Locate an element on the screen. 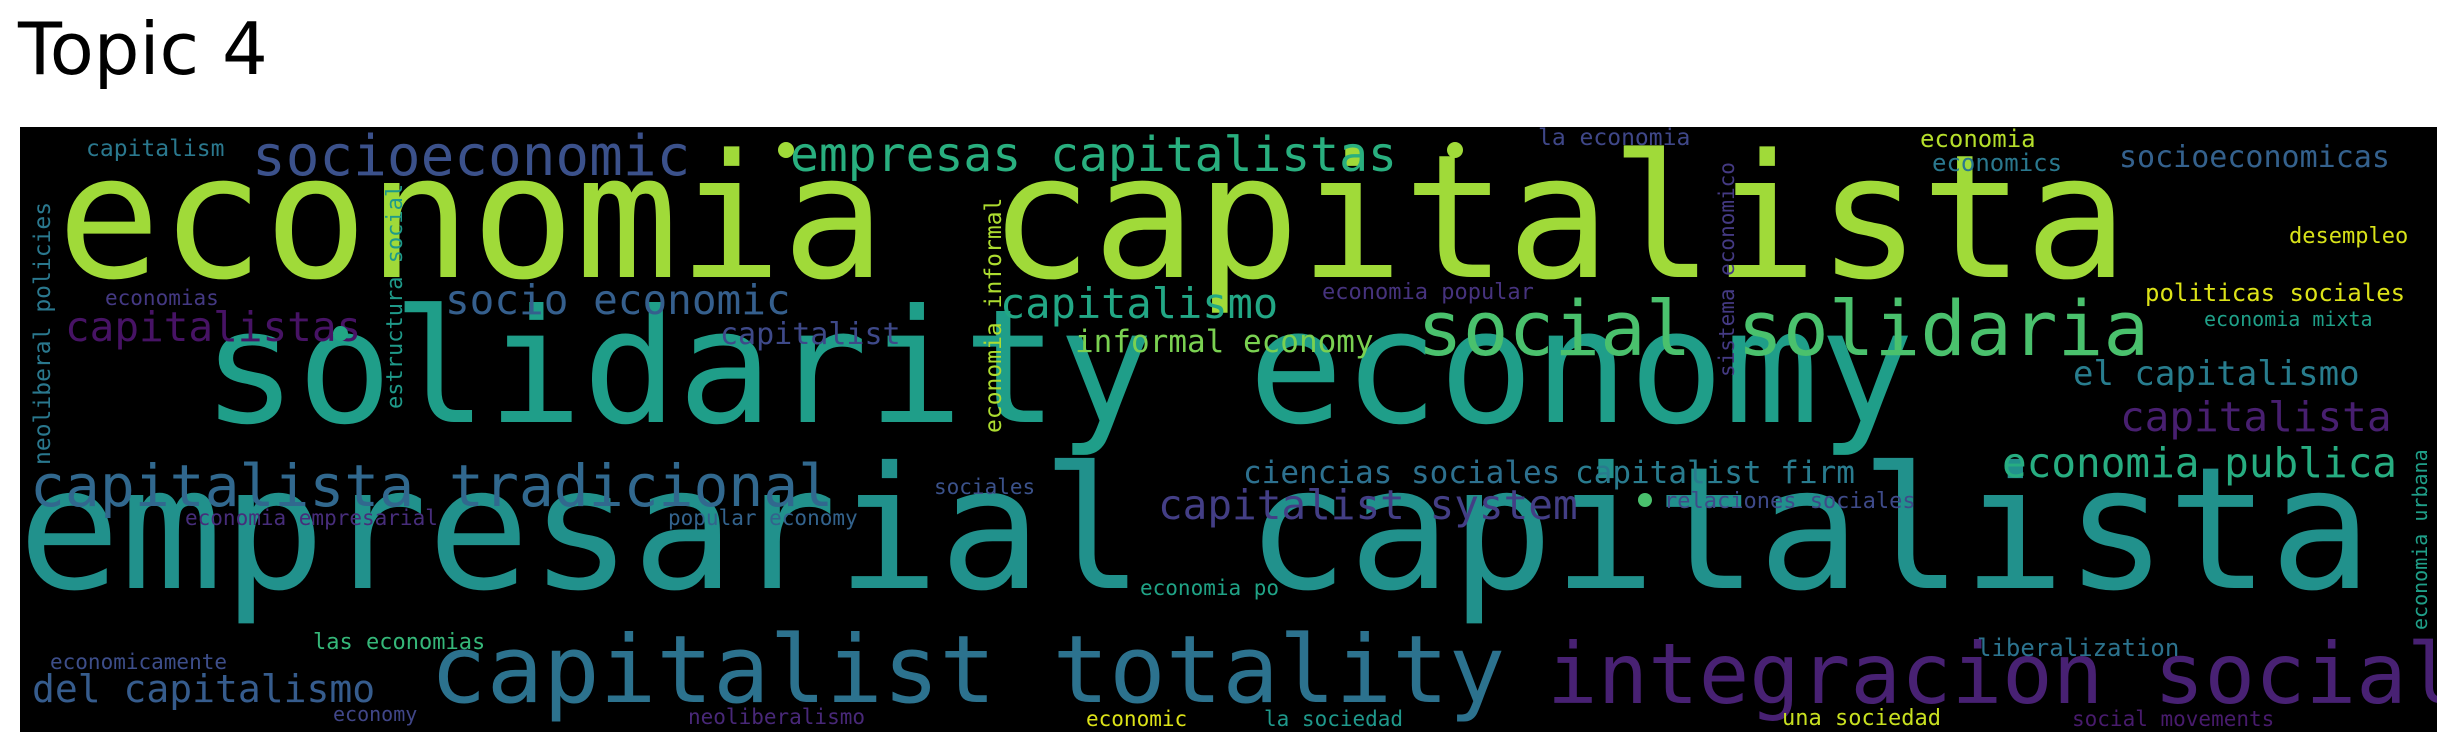 The height and width of the screenshot is (752, 2456). cloud-word: una sociedad is located at coordinates (1861, 718).